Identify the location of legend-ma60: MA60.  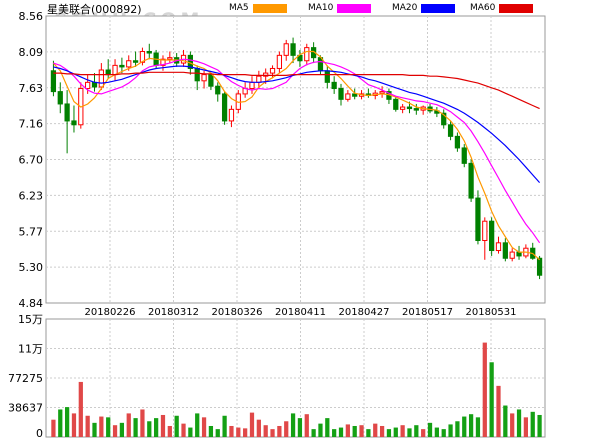
(502, 8).